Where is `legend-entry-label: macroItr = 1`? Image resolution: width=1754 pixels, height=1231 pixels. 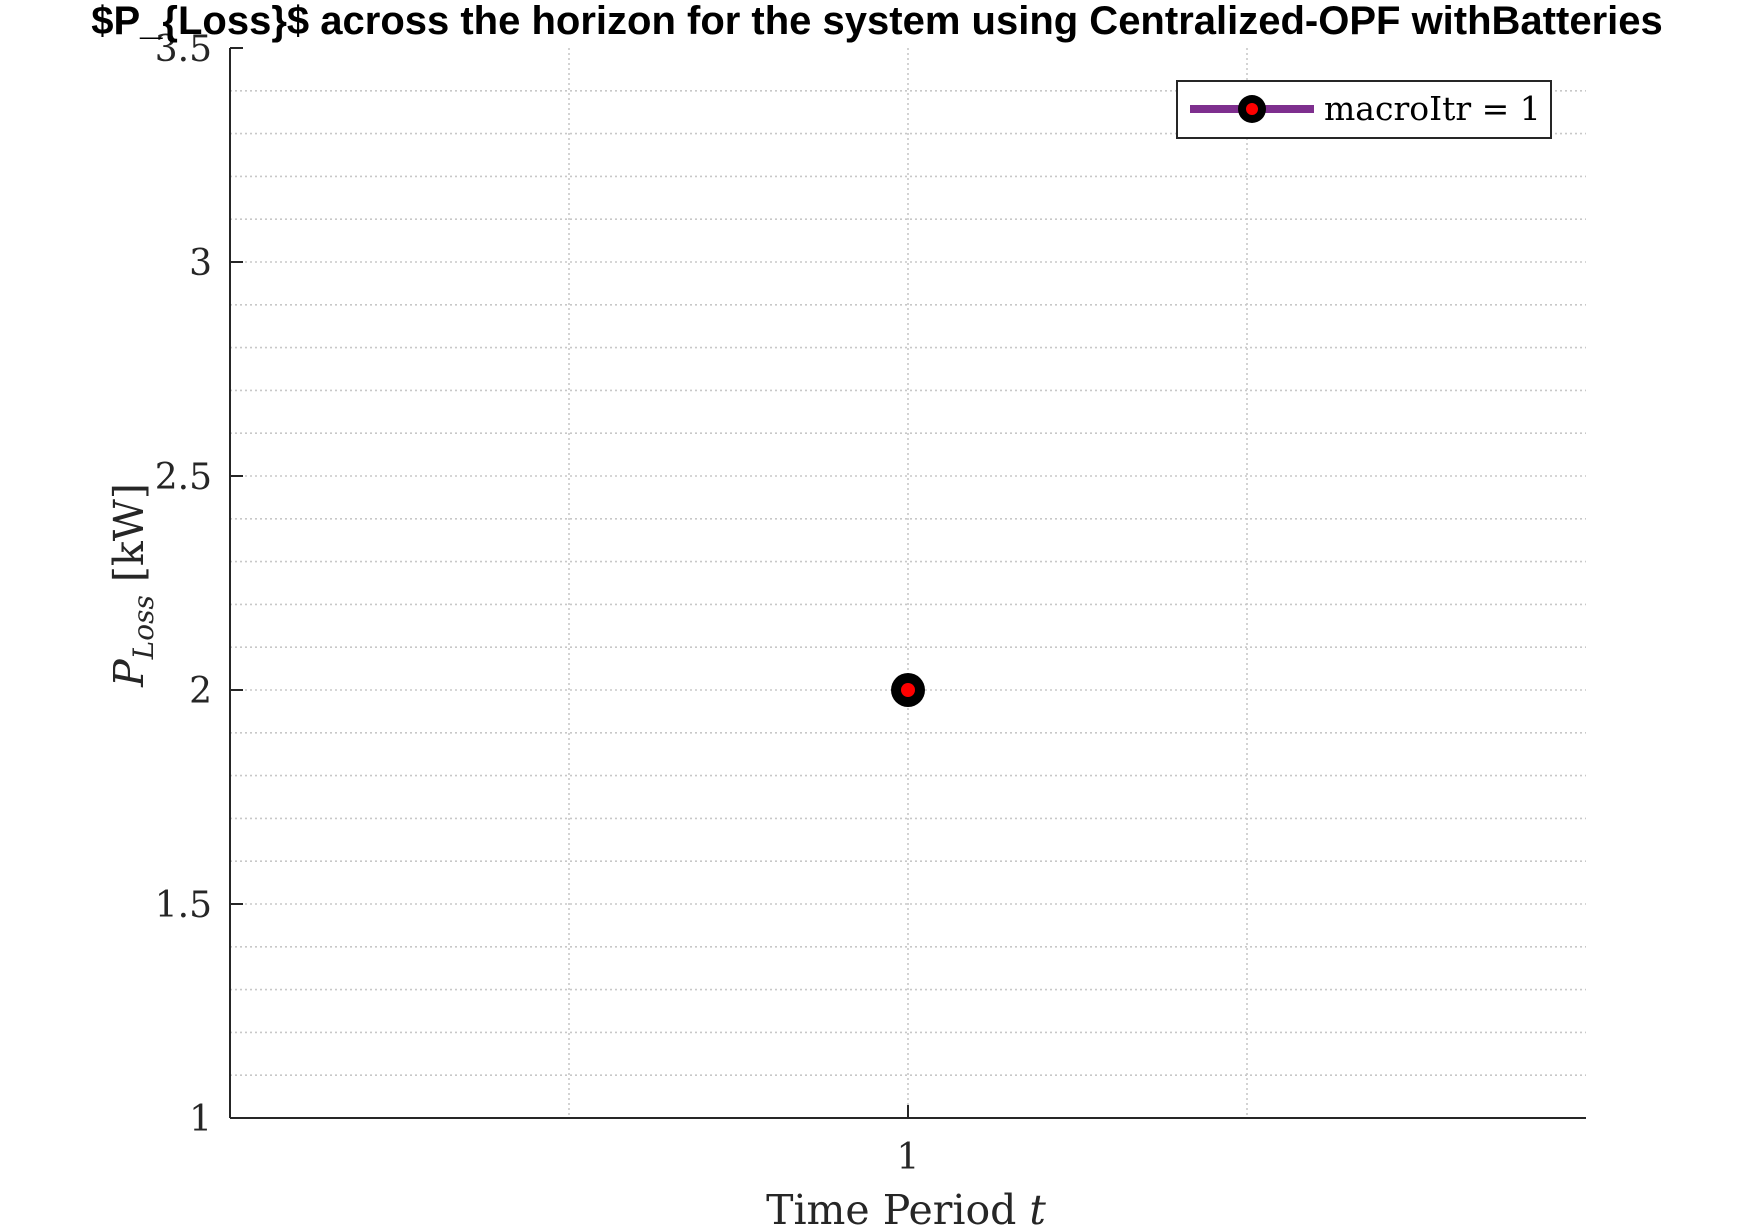
legend-entry-label: macroItr = 1 is located at coordinates (1432, 108).